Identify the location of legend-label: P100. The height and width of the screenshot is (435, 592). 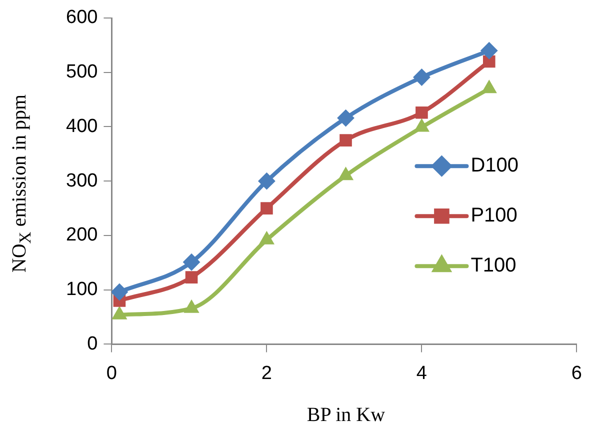
(494, 215).